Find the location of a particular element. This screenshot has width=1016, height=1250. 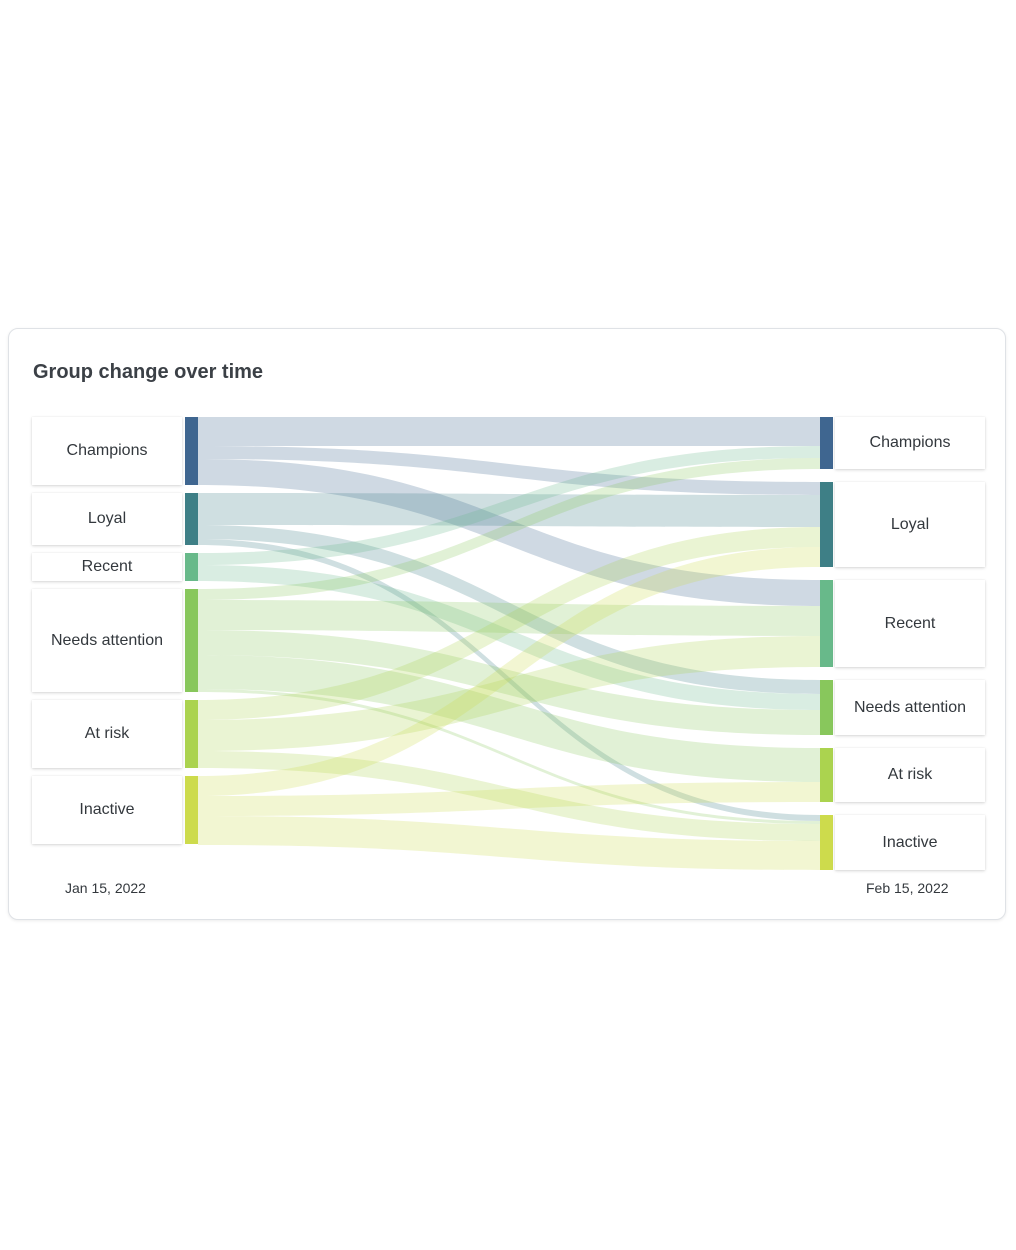

right-label-recent: Recent is located at coordinates (910, 623).